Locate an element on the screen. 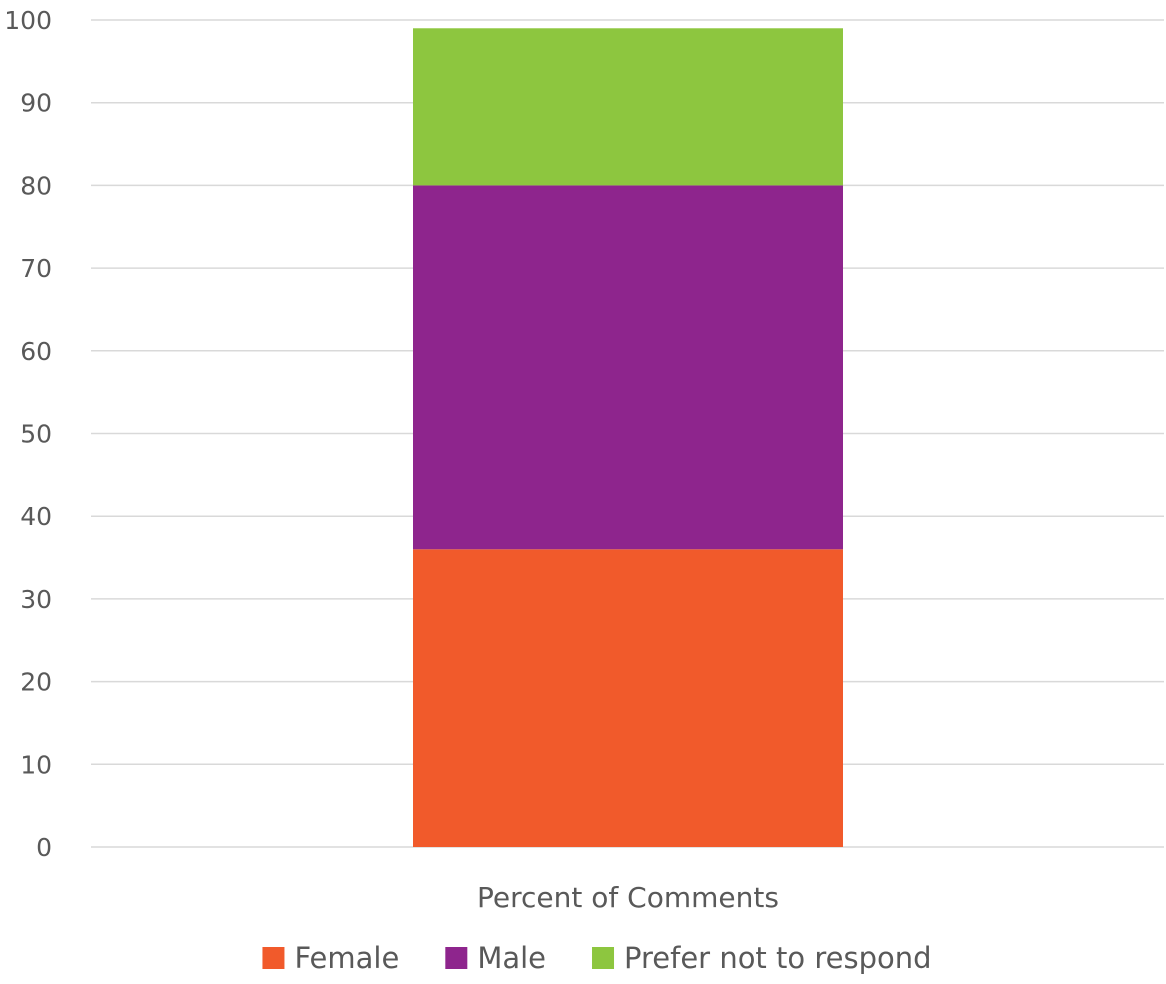 Image resolution: width=1166 pixels, height=984 pixels. y-tick-label: 60 is located at coordinates (36, 351).